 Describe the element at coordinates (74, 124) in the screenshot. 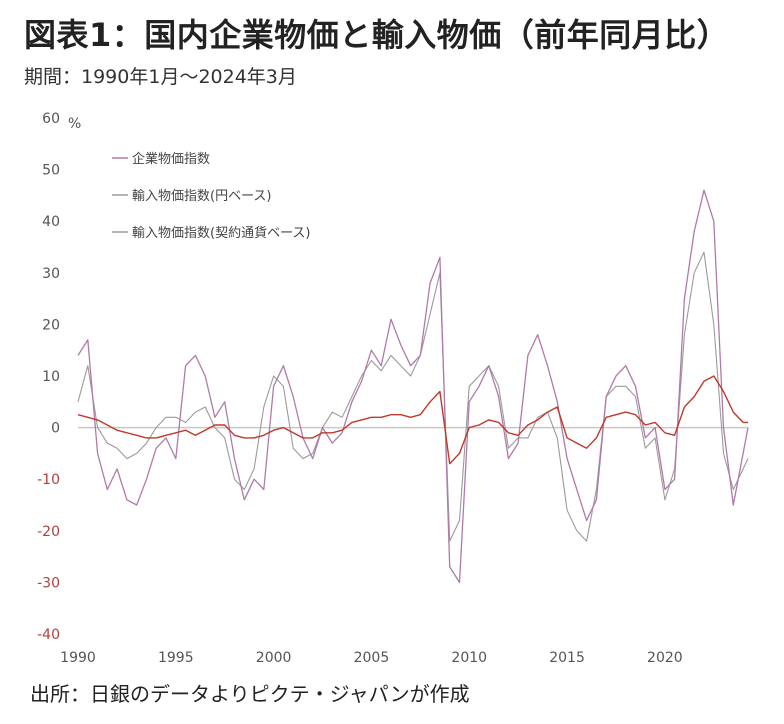

I see `y-axis-unit: %` at that location.